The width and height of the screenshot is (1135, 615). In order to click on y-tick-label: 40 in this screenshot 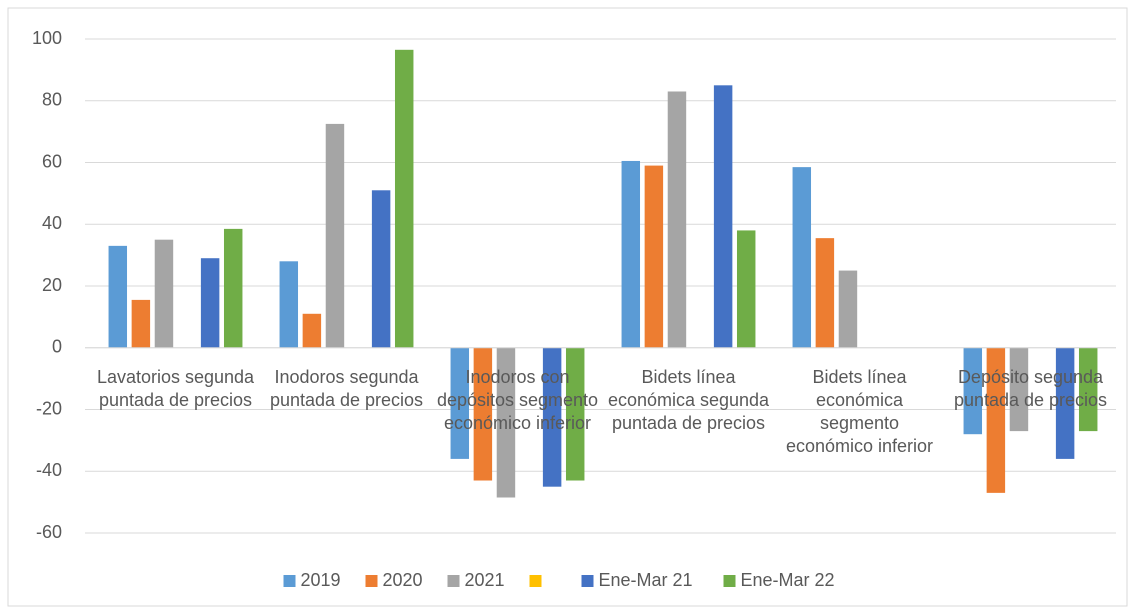, I will do `click(52, 223)`.